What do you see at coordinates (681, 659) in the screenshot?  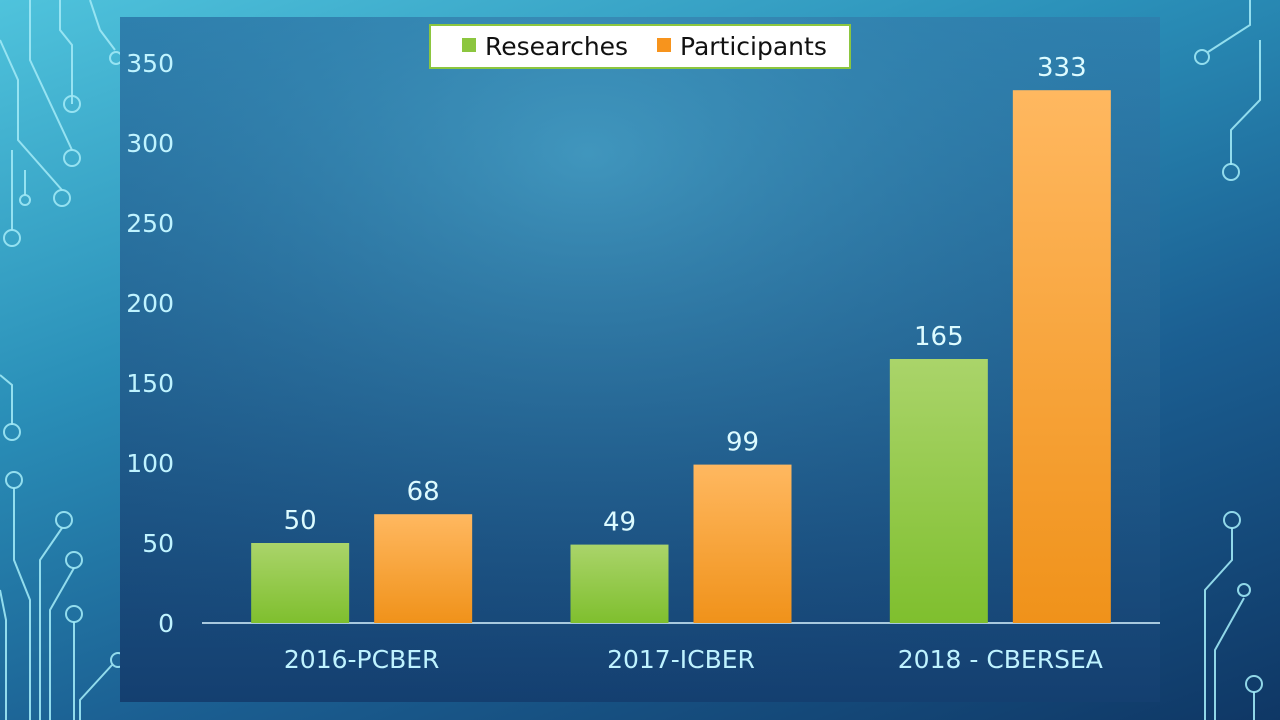 I see `x-tick-label: 2017-ICBER` at bounding box center [681, 659].